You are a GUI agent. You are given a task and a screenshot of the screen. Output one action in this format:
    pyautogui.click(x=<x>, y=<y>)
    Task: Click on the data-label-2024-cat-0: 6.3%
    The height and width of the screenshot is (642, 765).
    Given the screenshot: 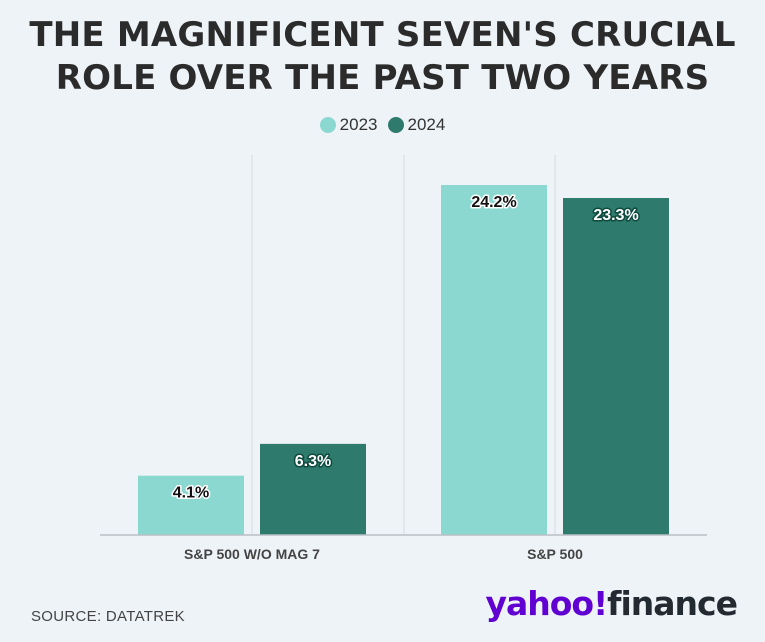 What is the action you would take?
    pyautogui.click(x=313, y=461)
    